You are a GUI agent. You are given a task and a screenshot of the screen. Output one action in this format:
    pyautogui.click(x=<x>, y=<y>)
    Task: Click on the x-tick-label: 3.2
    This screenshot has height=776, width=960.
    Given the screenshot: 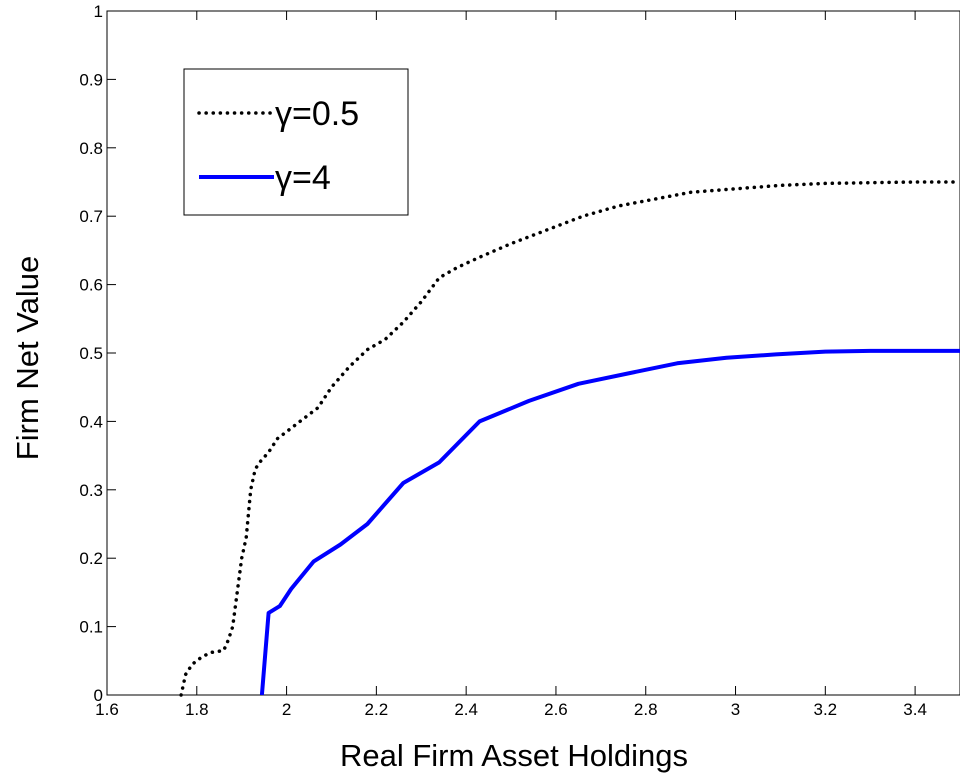 What is the action you would take?
    pyautogui.click(x=825, y=709)
    